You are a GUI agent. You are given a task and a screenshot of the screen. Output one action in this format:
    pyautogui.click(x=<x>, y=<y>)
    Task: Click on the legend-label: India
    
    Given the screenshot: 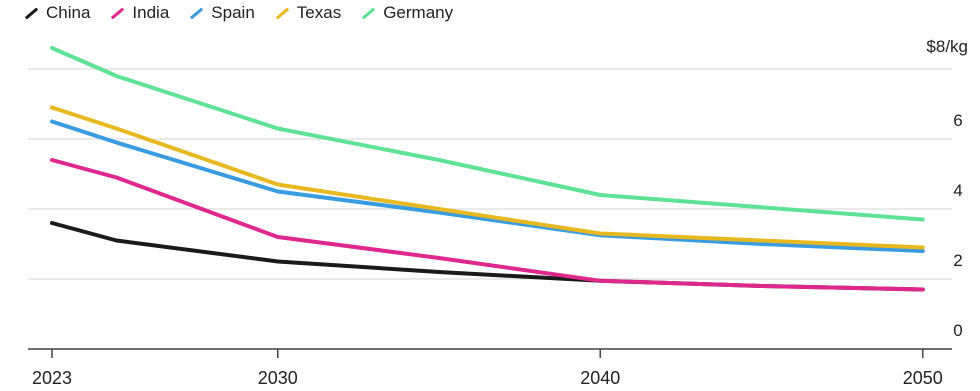 What is the action you would take?
    pyautogui.click(x=151, y=12)
    